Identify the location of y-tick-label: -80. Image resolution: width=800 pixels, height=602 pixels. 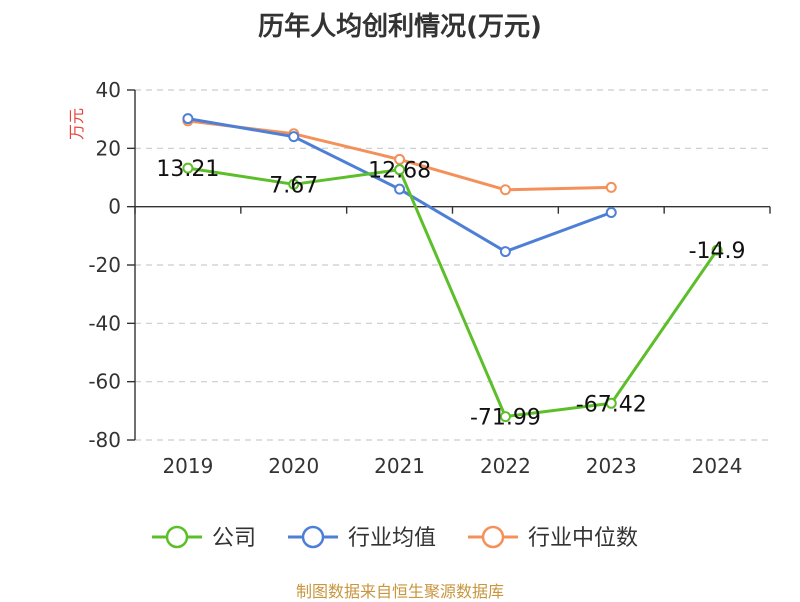
(104, 440).